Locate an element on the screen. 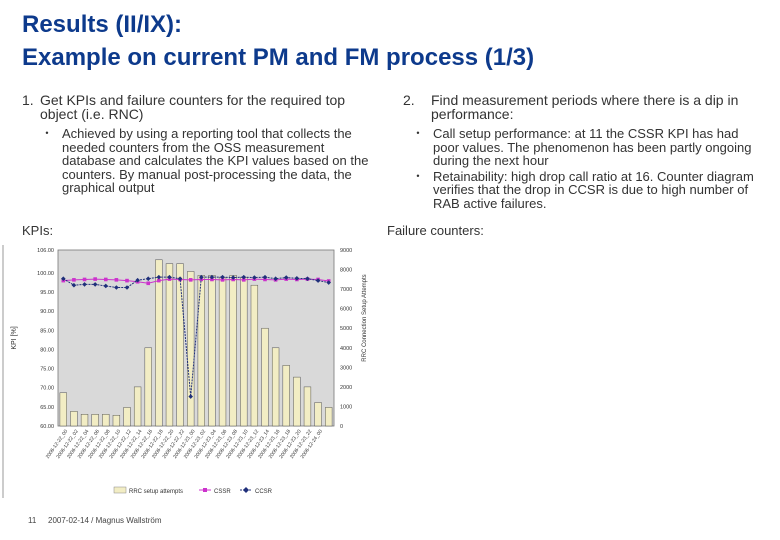  y-tick-label: 90.00 is located at coordinates (47, 312).